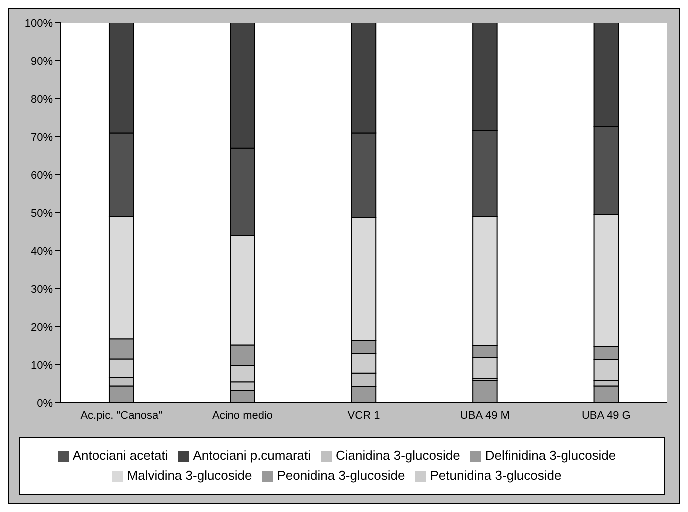  I want to click on y-tick-label: 90%, so click(42, 62).